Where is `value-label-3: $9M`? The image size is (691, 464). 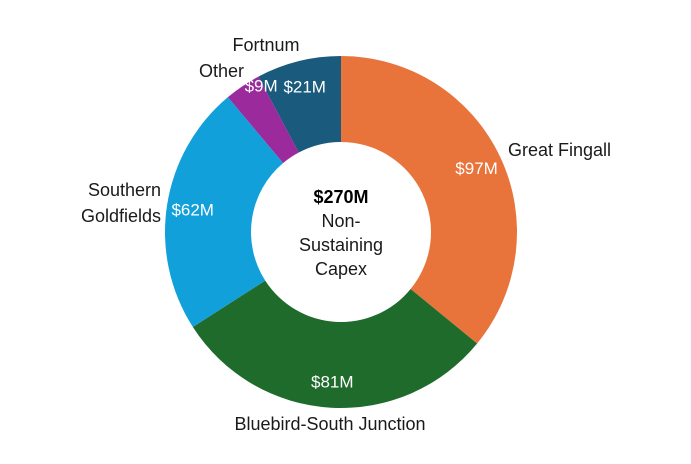 value-label-3: $9M is located at coordinates (261, 86).